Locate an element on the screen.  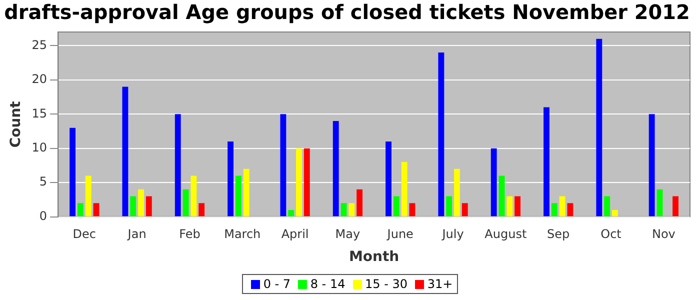
y-tick-label: 10 is located at coordinates (40, 147).